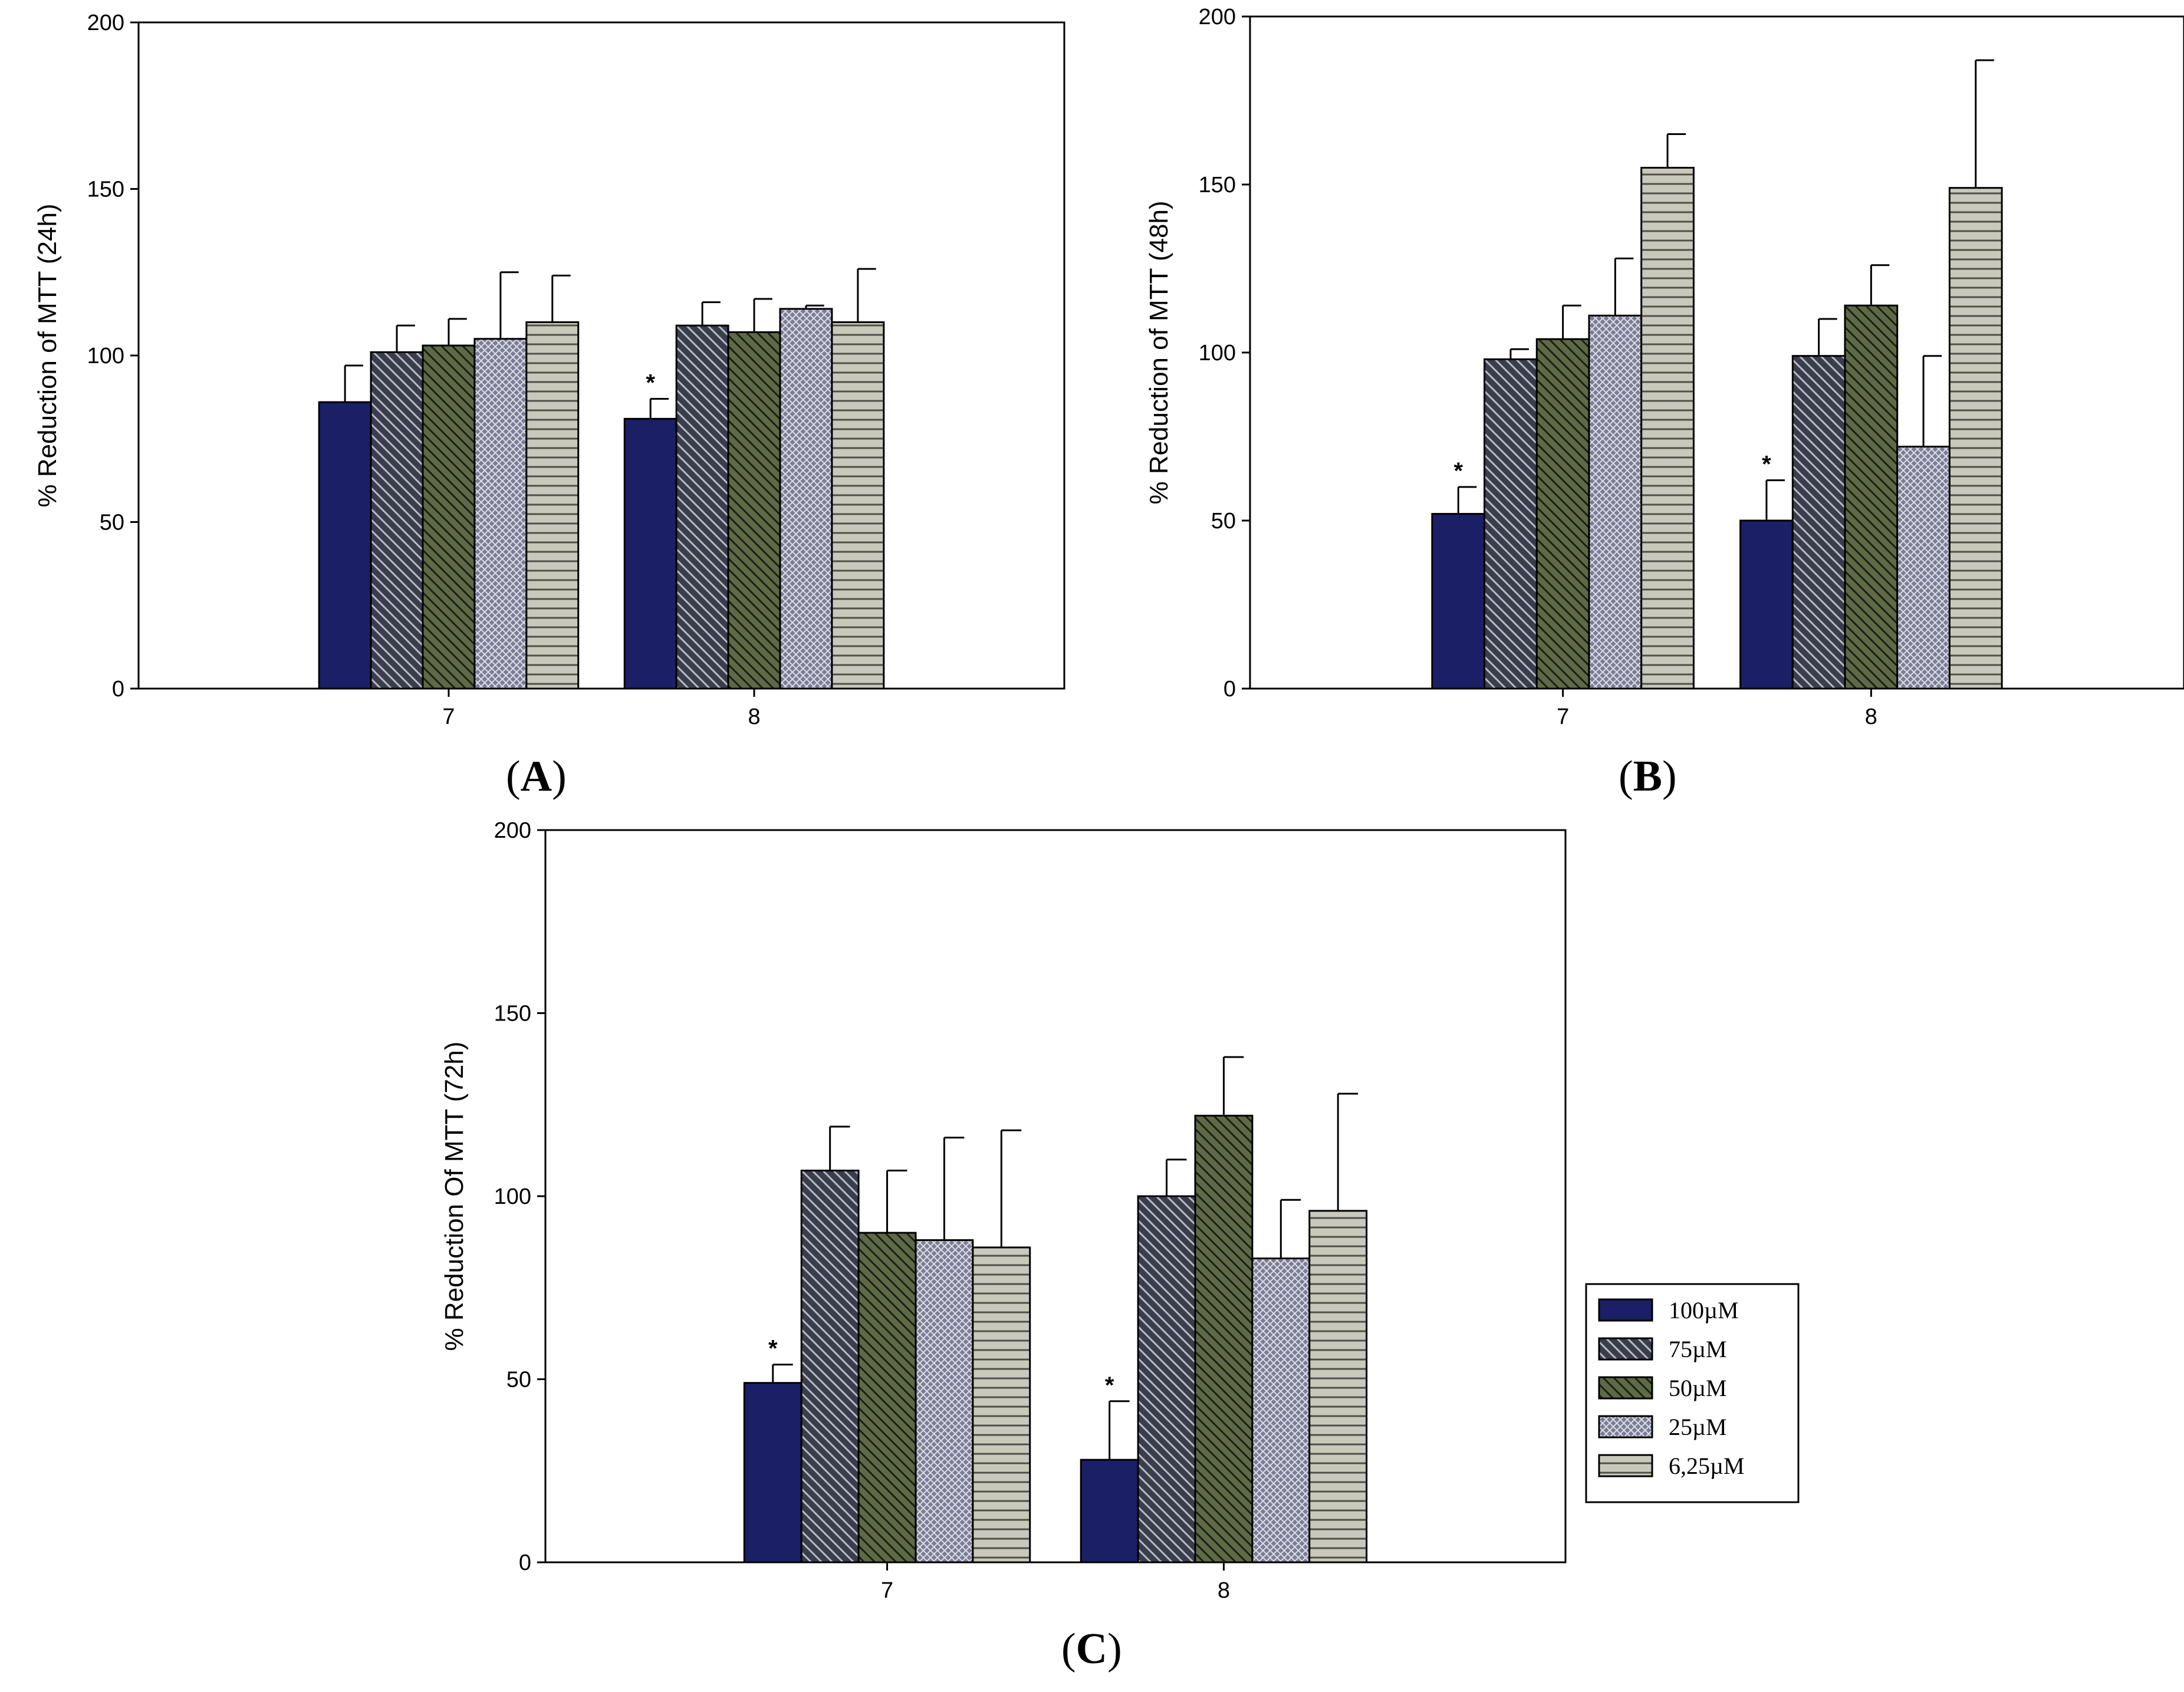 This screenshot has width=2184, height=1692. I want to click on panel-label-b: (B), so click(1648, 776).